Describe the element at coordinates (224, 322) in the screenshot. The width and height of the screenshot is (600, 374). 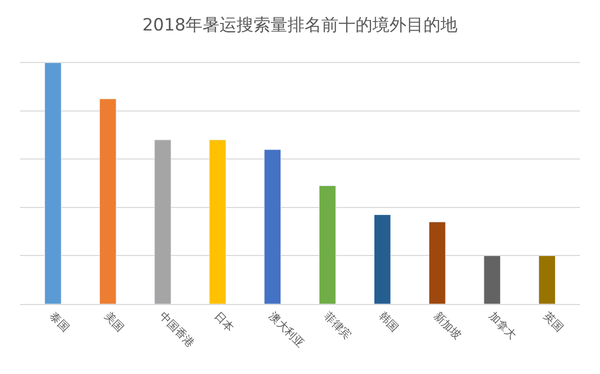
I see `x-tick-label: 日本` at that location.